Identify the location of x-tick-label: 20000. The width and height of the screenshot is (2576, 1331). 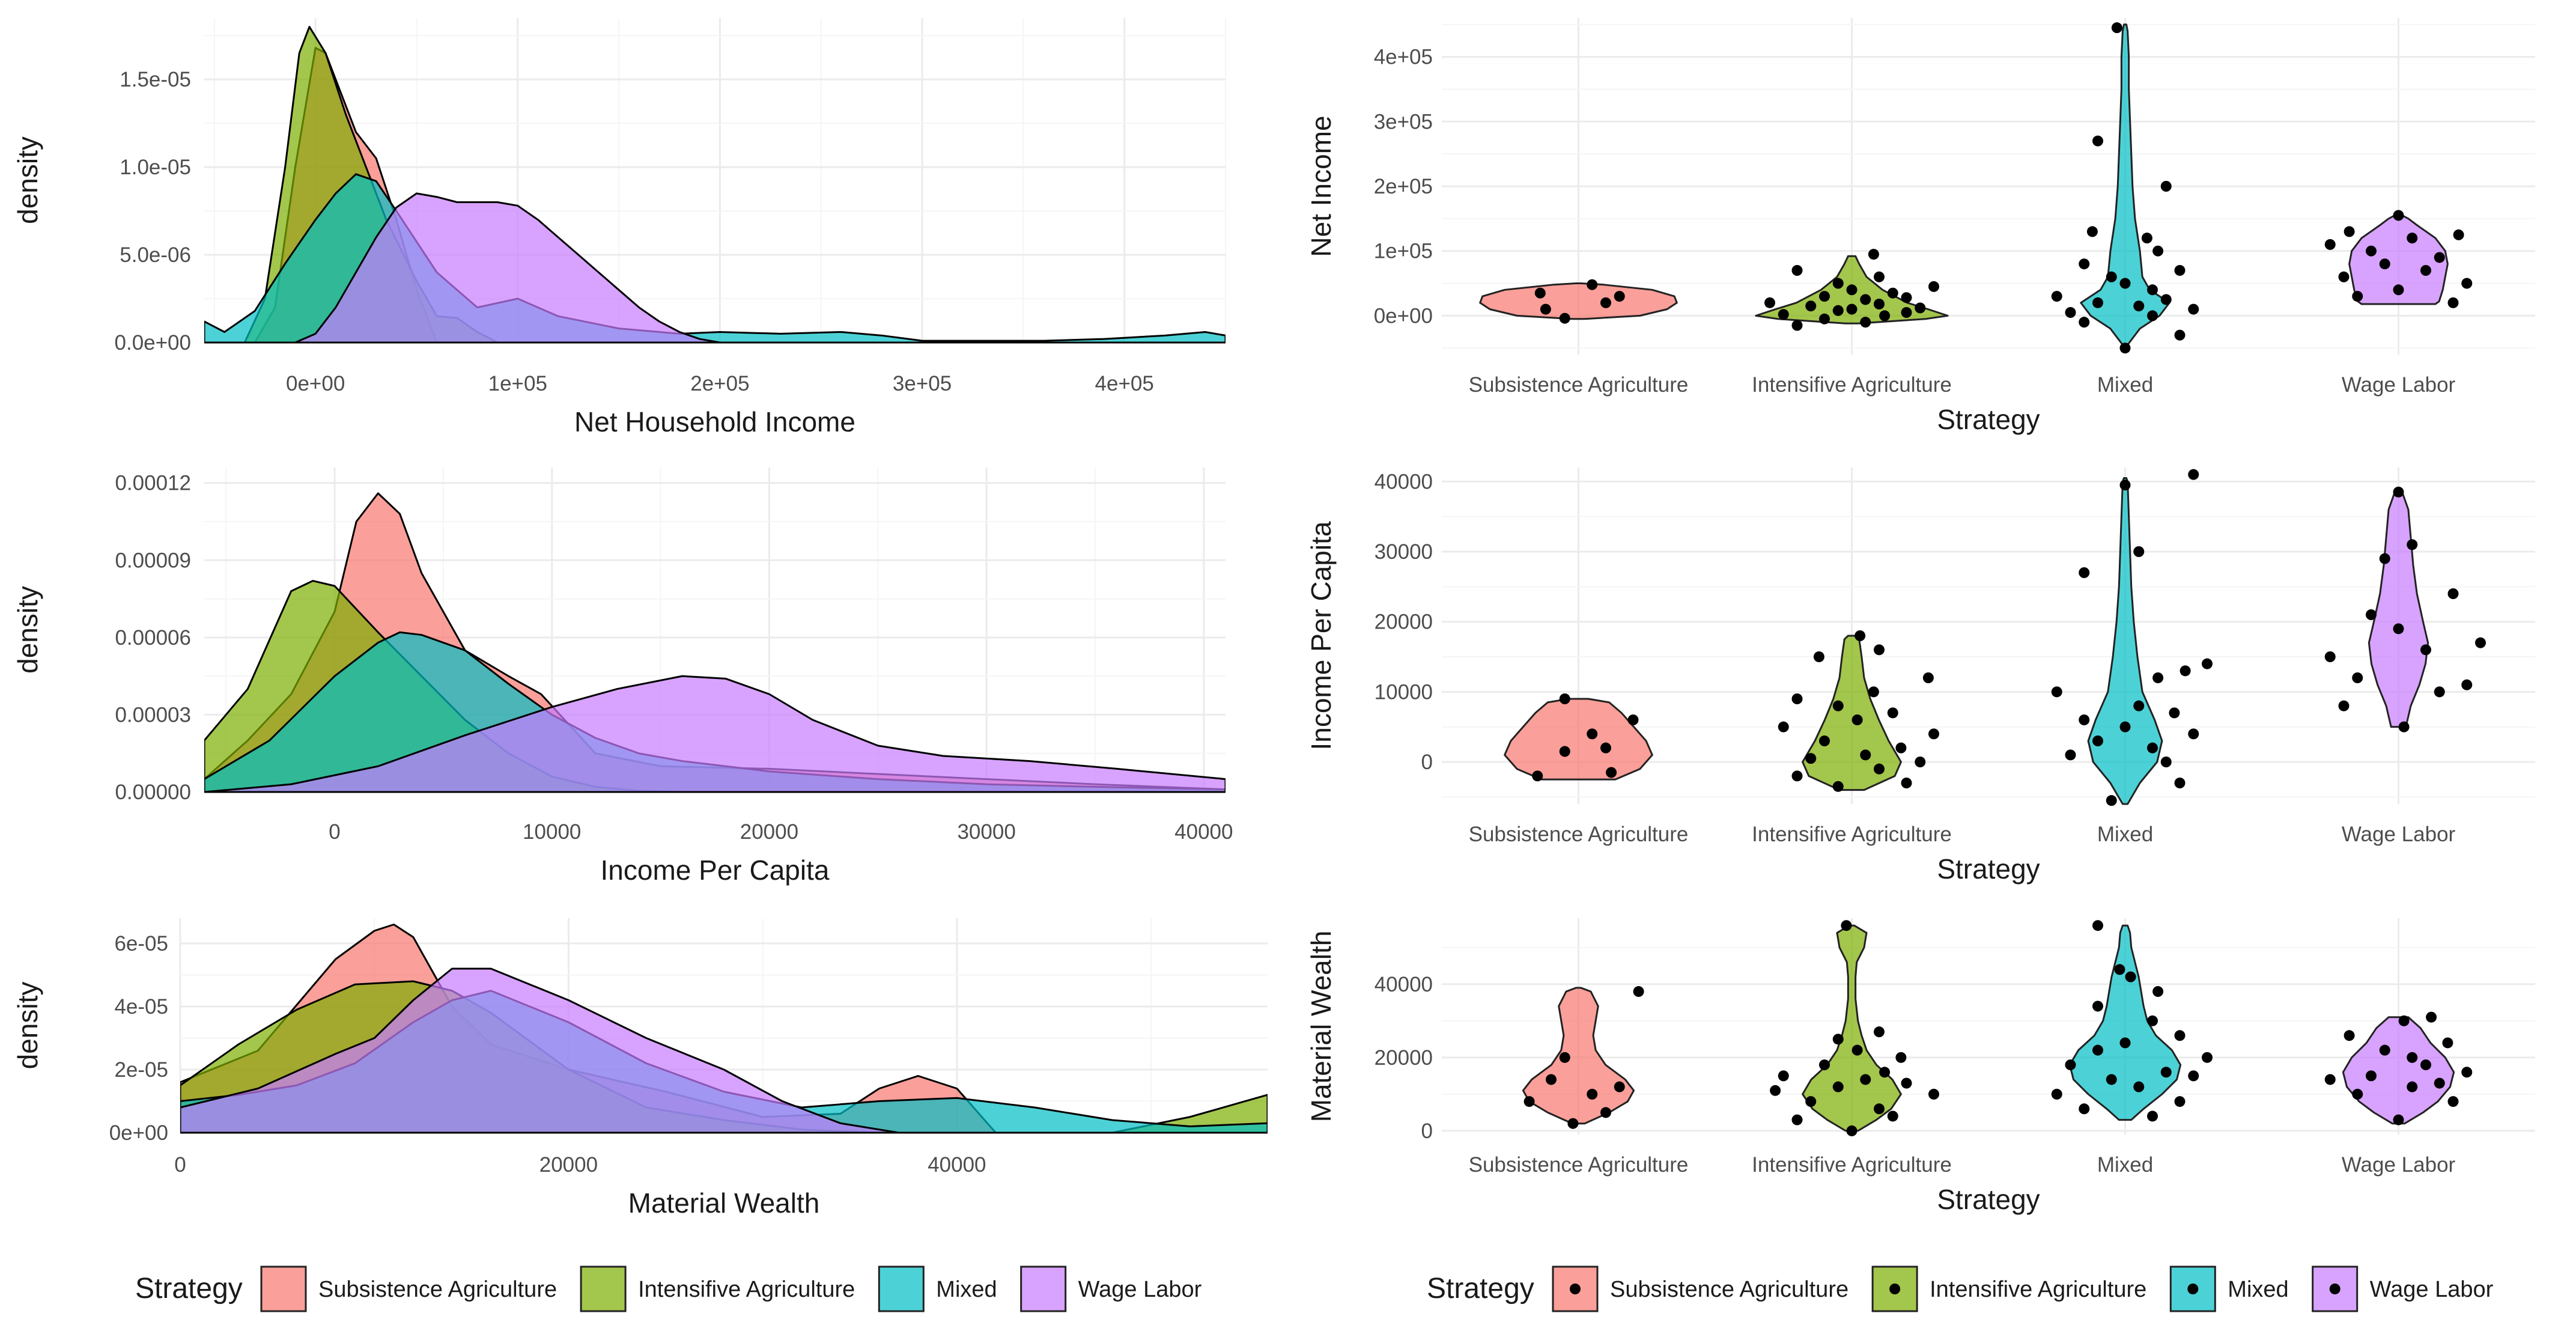
(568, 1165).